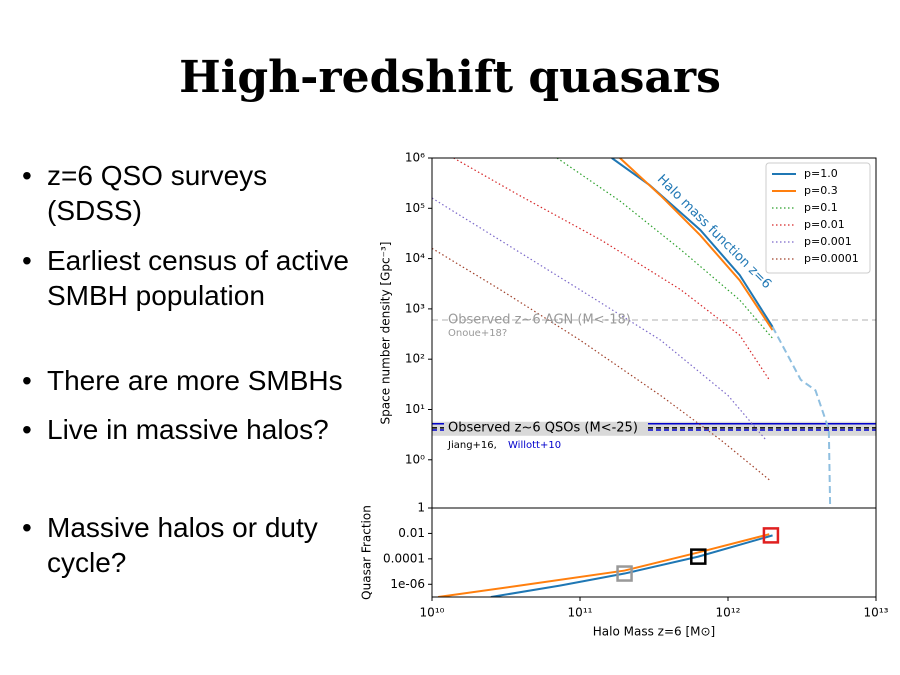 Image resolution: width=900 pixels, height=675 pixels. Describe the element at coordinates (432, 613) in the screenshot. I see `x-tick-label: 10¹⁰` at that location.